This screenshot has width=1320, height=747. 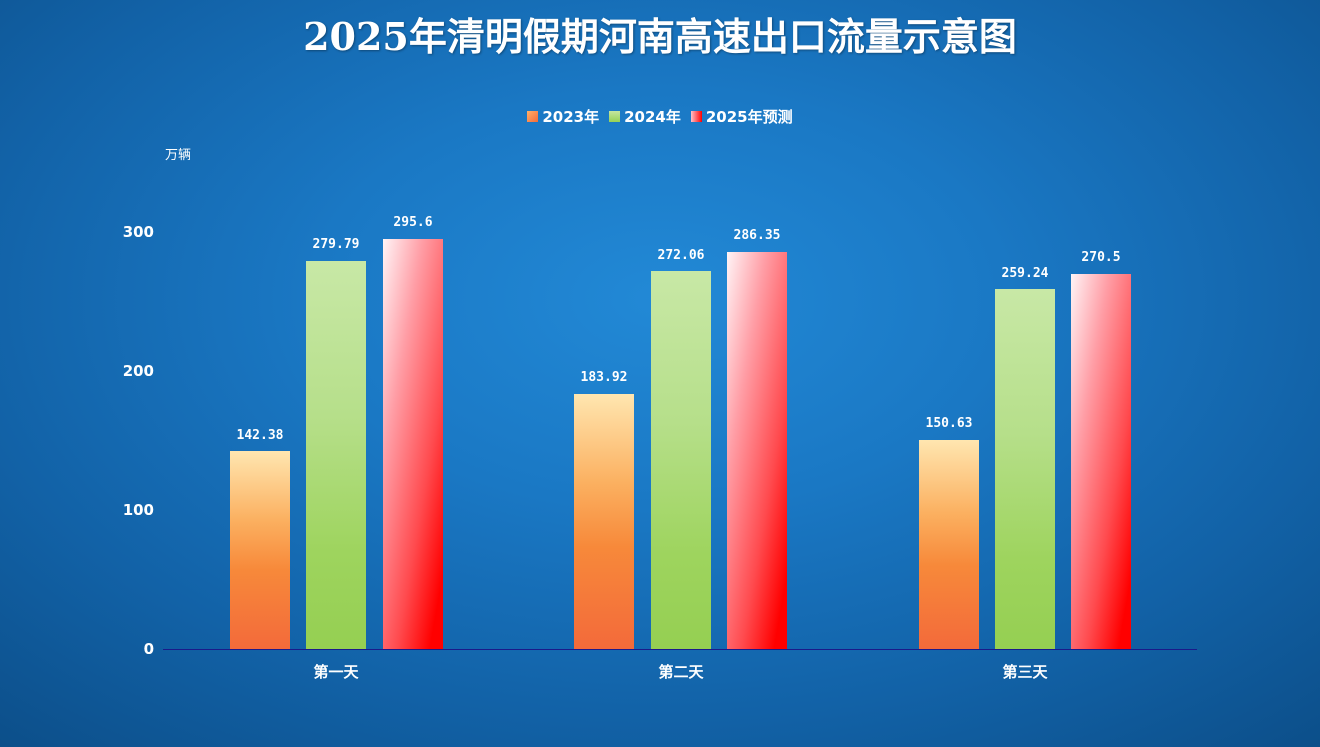 What do you see at coordinates (413, 444) in the screenshot?
I see `bar-day1-2025` at bounding box center [413, 444].